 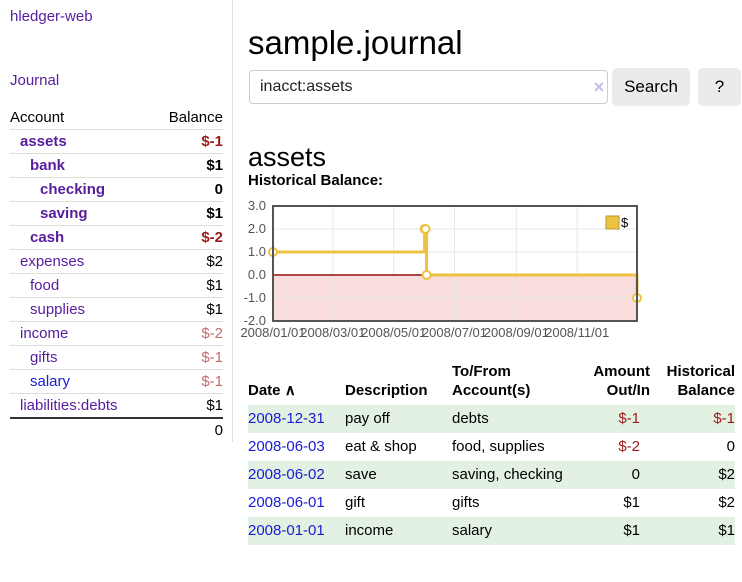 I want to click on svg-text: -1.0, so click(x=255, y=297).